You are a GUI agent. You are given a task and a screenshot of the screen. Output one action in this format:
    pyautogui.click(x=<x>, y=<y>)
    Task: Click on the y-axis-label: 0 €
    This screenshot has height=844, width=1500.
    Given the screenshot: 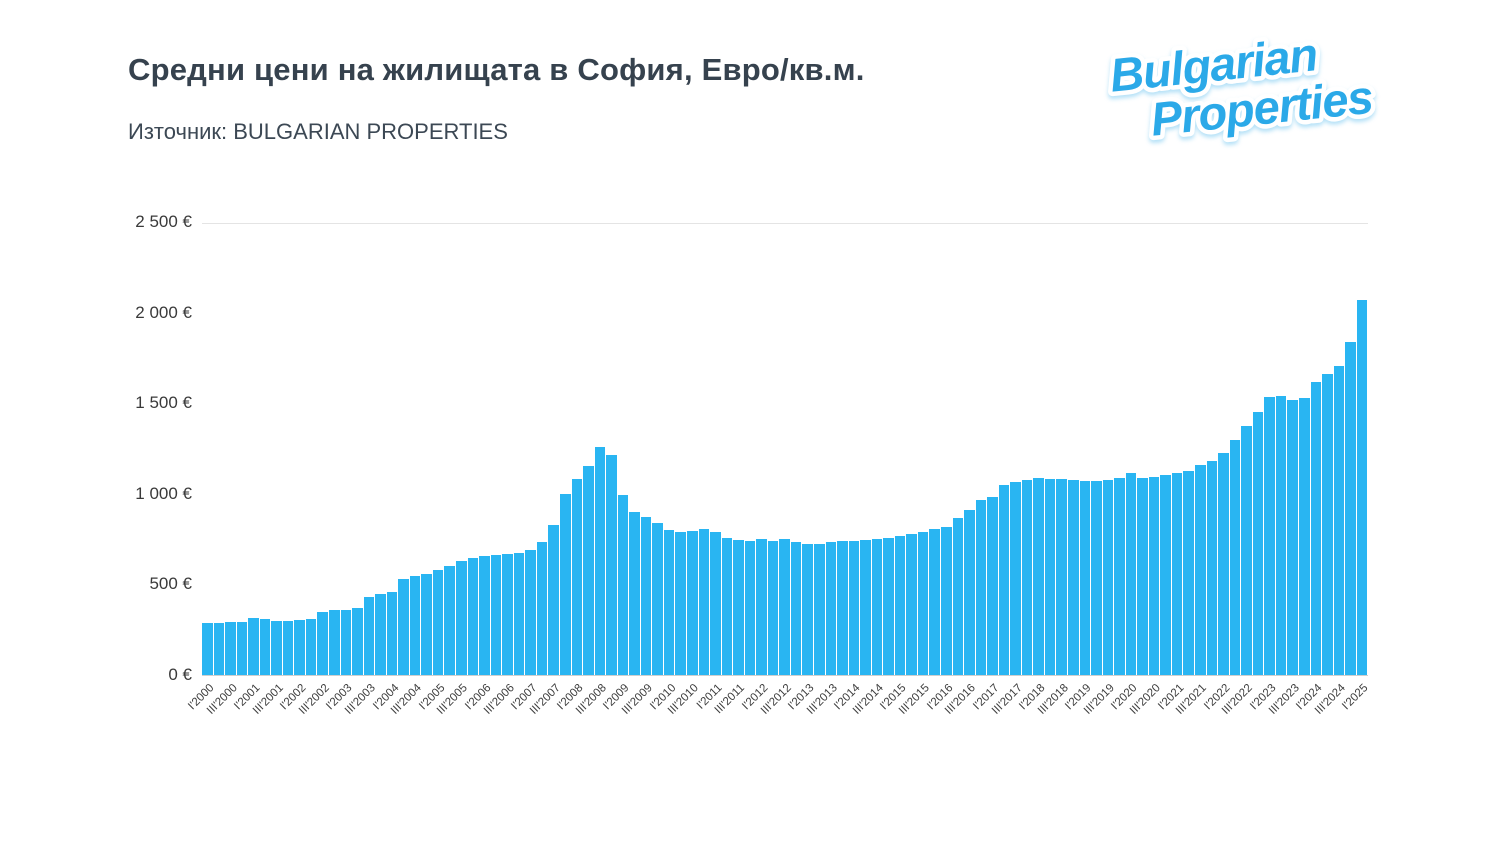 What is the action you would take?
    pyautogui.click(x=180, y=674)
    